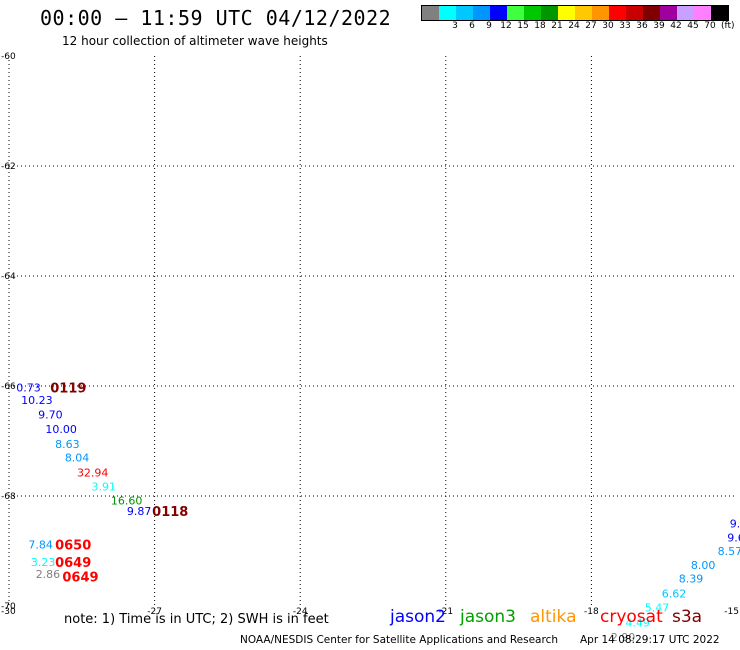  I want to click on wave-height-label: 8.04, so click(77, 458).